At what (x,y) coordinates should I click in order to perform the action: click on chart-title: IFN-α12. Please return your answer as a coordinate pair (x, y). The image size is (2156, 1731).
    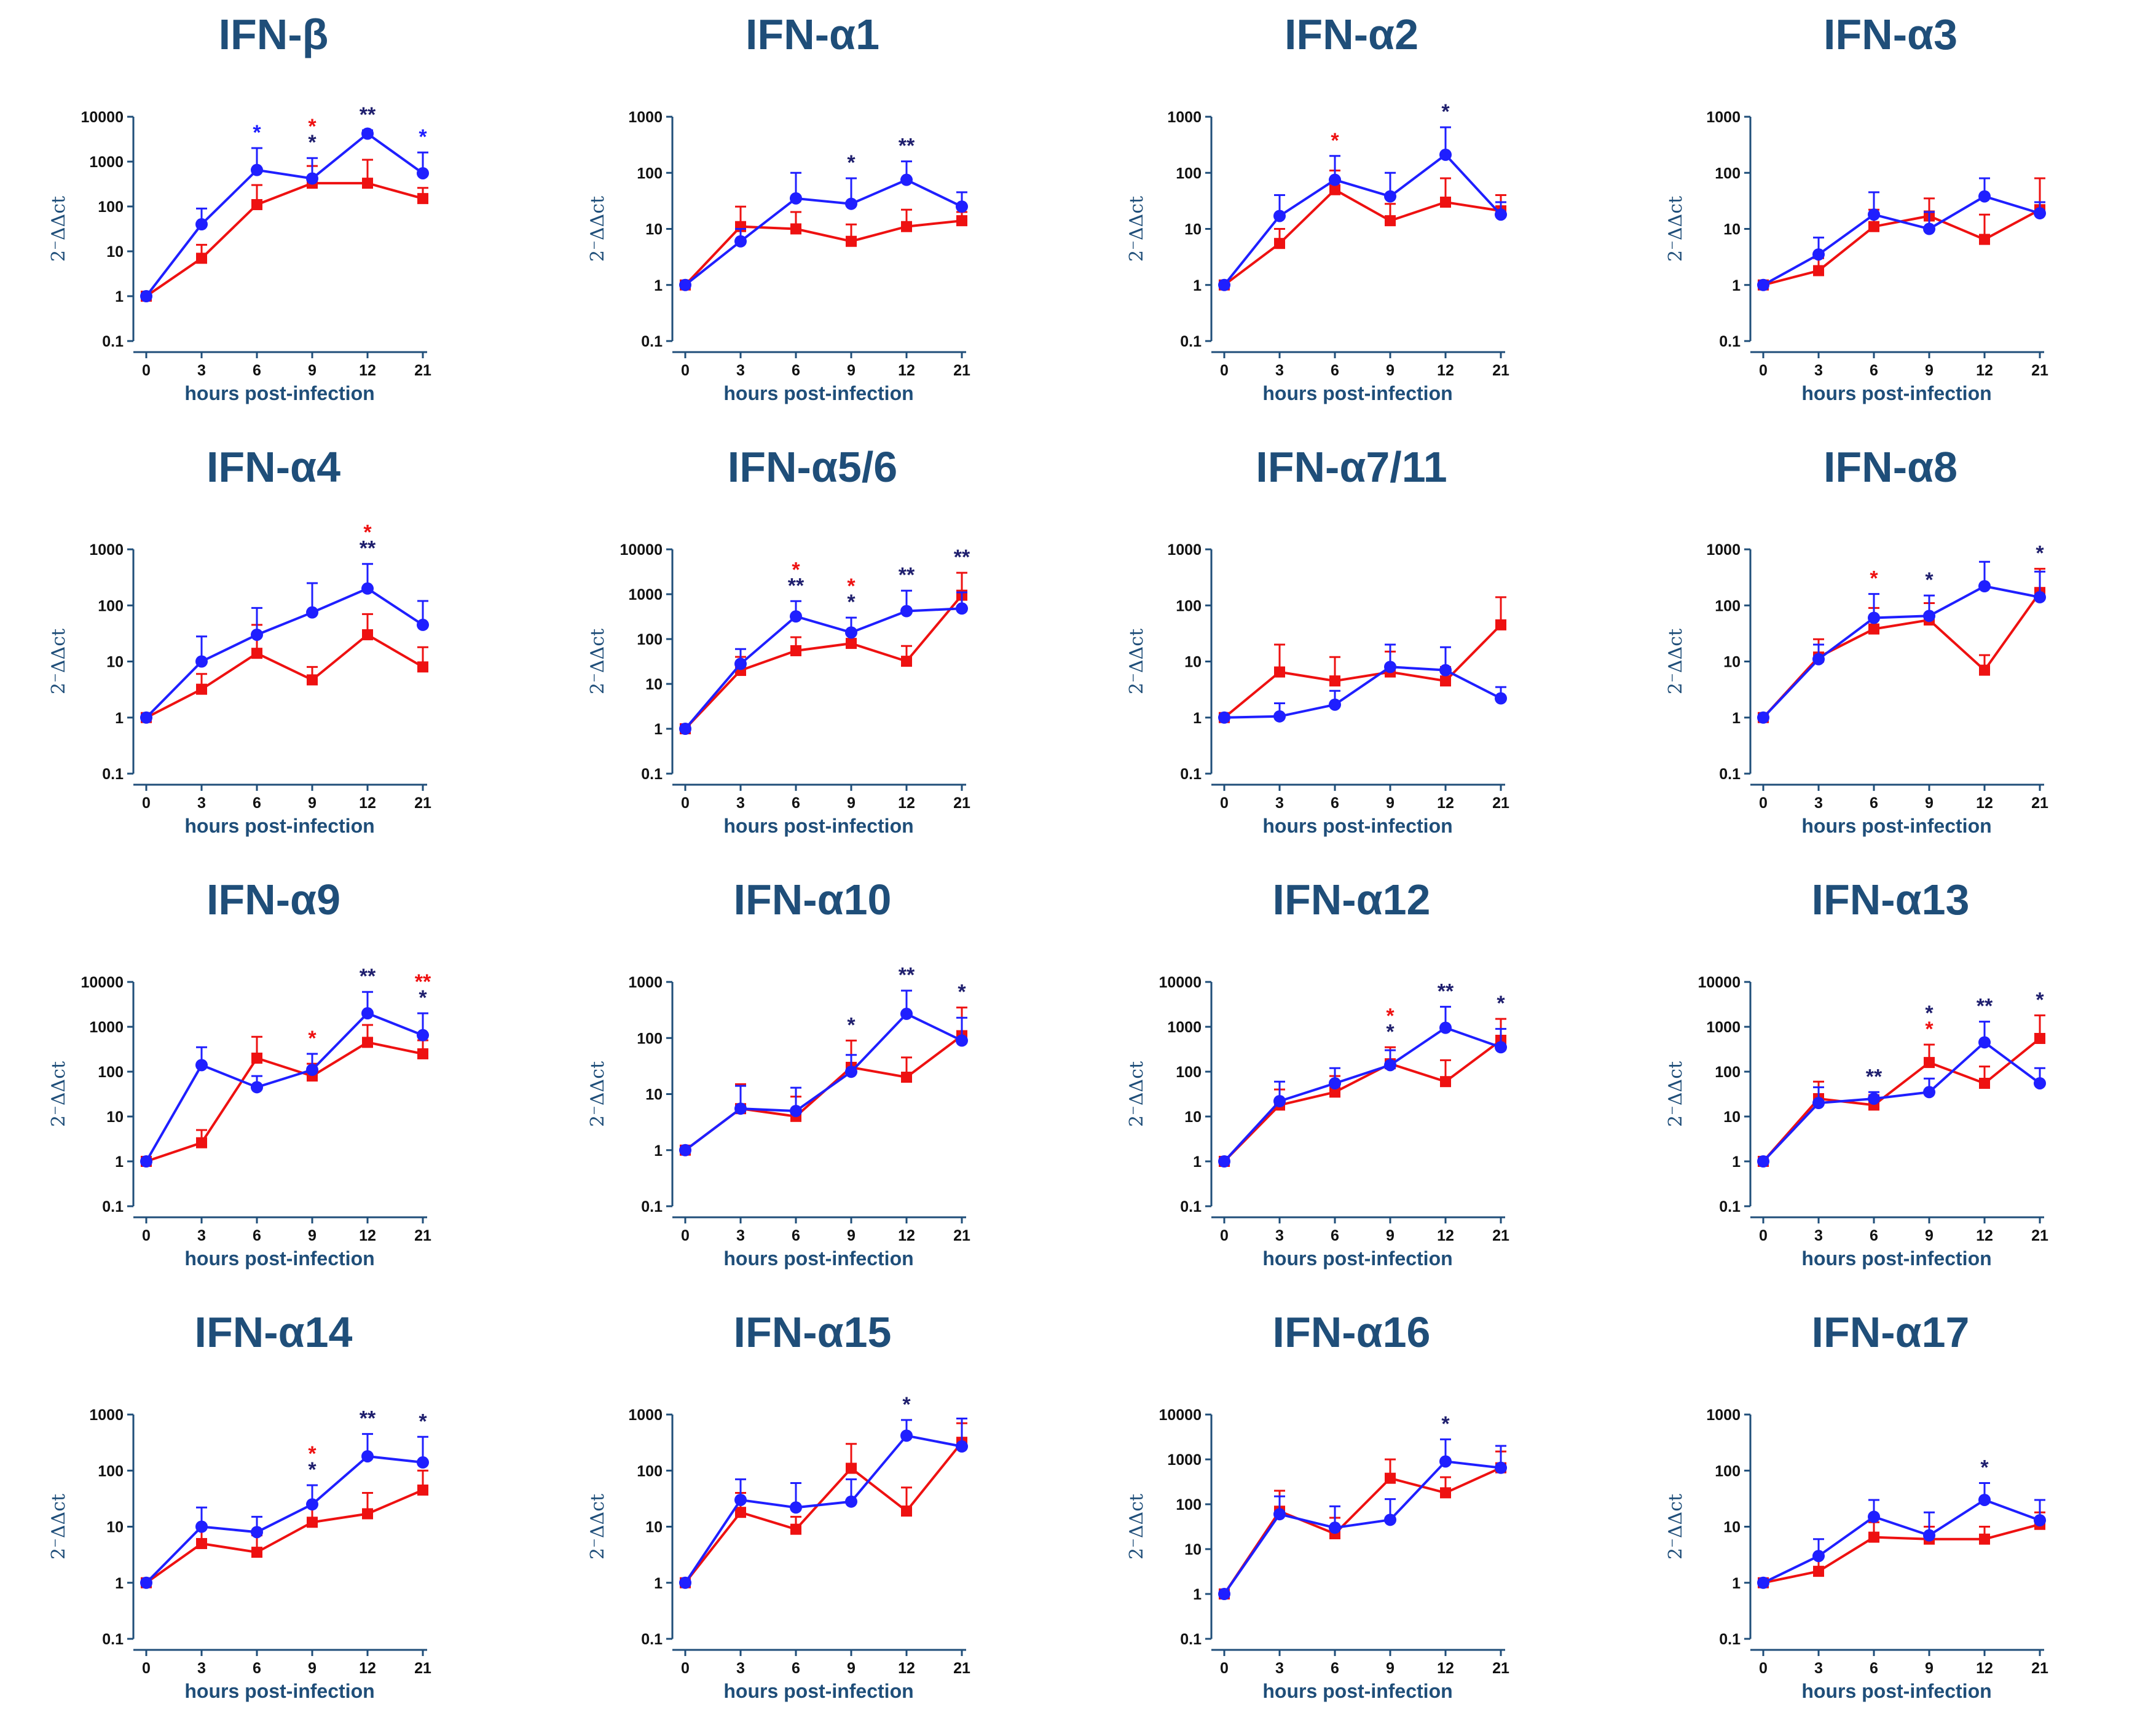
    Looking at the image, I should click on (1352, 900).